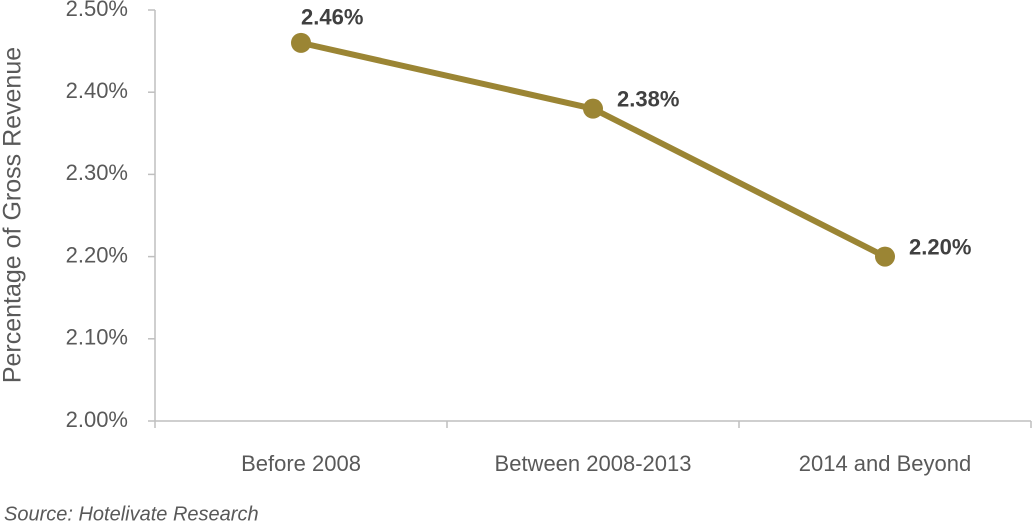 This screenshot has height=525, width=1032. I want to click on y-axis-title: Percentage of Gross Revenue, so click(13, 215).